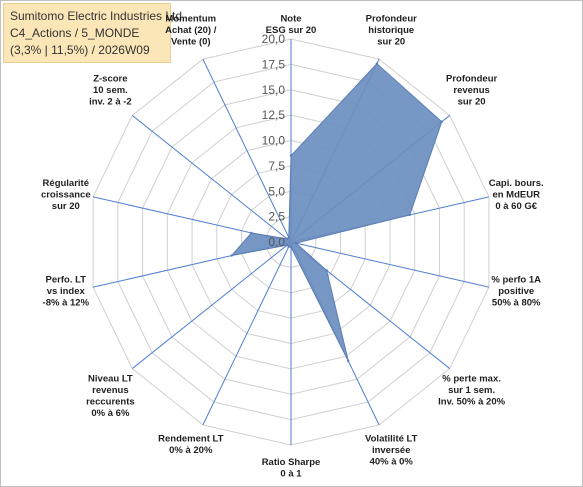 The width and height of the screenshot is (583, 487). What do you see at coordinates (274, 90) in the screenshot?
I see `radar-tick-label: 15,0` at bounding box center [274, 90].